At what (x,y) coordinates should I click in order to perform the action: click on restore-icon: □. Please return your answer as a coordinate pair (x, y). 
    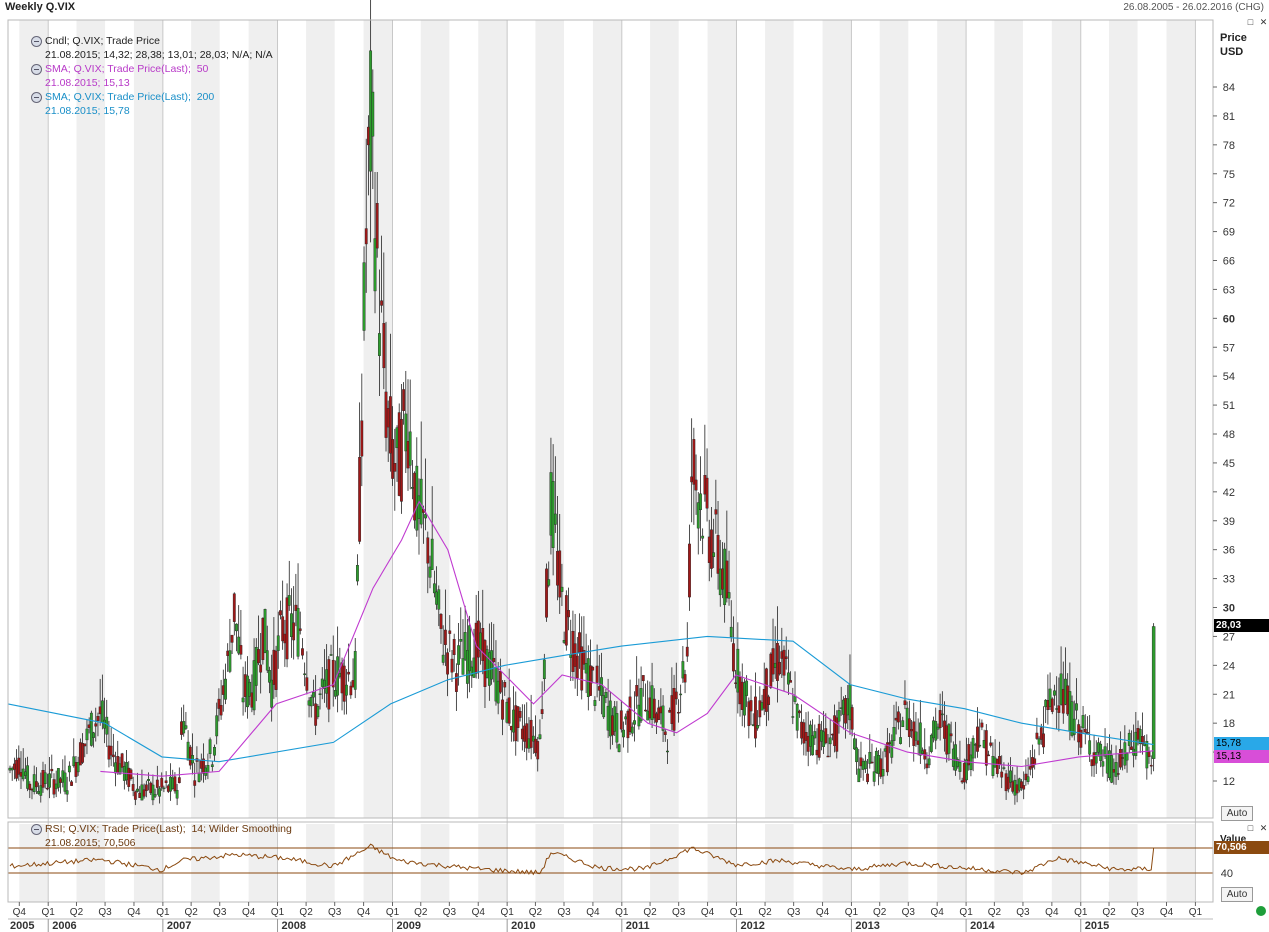
    Looking at the image, I should click on (1250, 22).